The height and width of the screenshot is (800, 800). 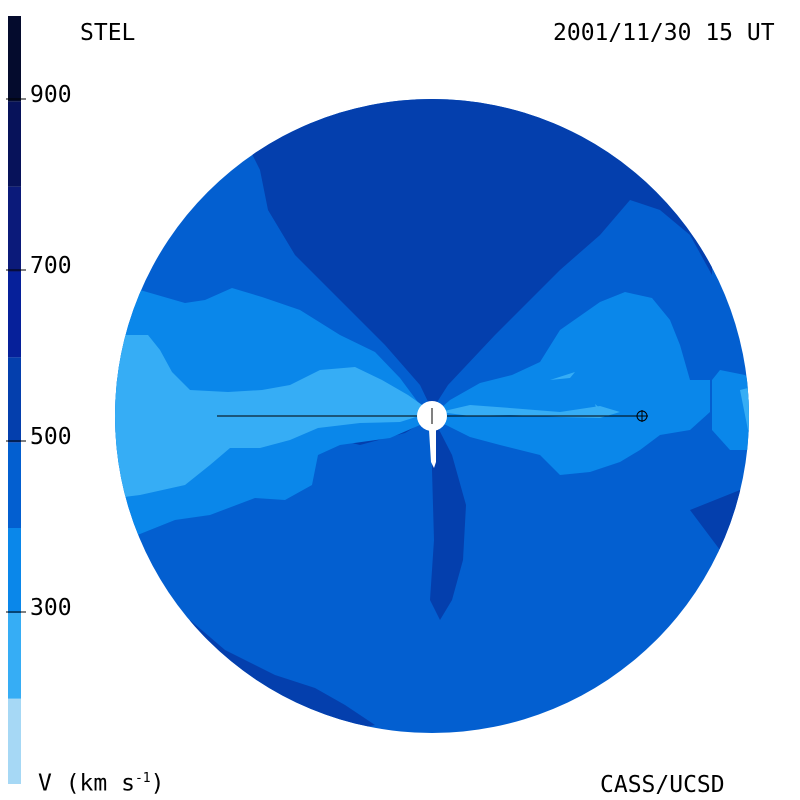 What do you see at coordinates (642, 416) in the screenshot?
I see `earth-icon` at bounding box center [642, 416].